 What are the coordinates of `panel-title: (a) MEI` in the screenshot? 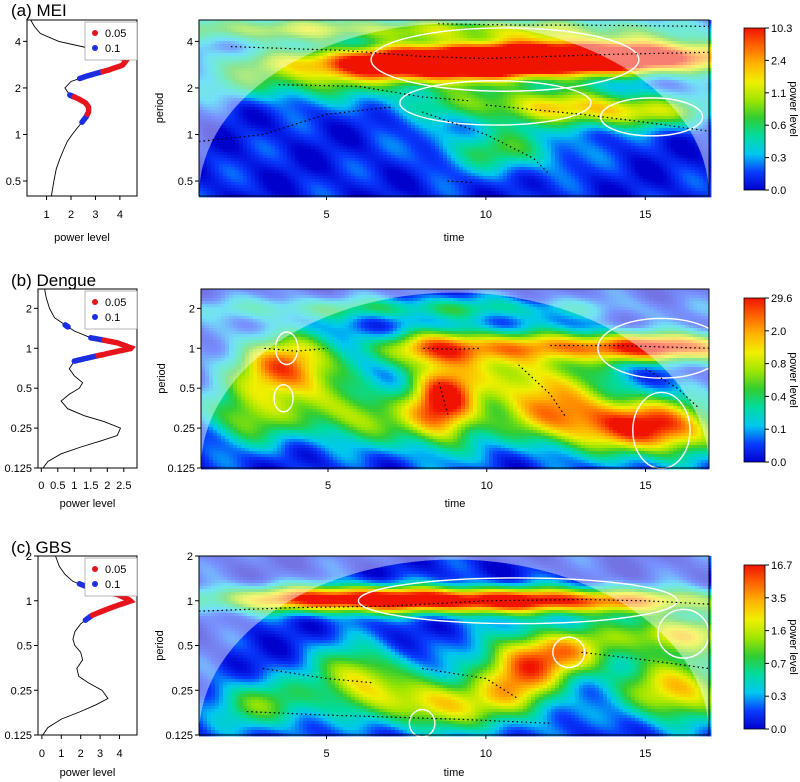 It's located at (39, 10).